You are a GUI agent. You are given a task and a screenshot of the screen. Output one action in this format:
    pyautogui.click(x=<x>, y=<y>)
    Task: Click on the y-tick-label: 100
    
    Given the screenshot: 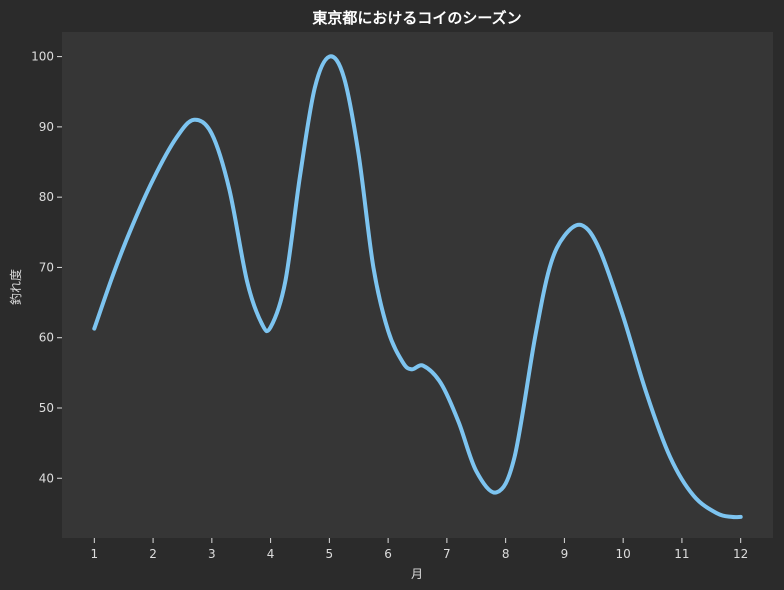 What is the action you would take?
    pyautogui.click(x=42, y=57)
    